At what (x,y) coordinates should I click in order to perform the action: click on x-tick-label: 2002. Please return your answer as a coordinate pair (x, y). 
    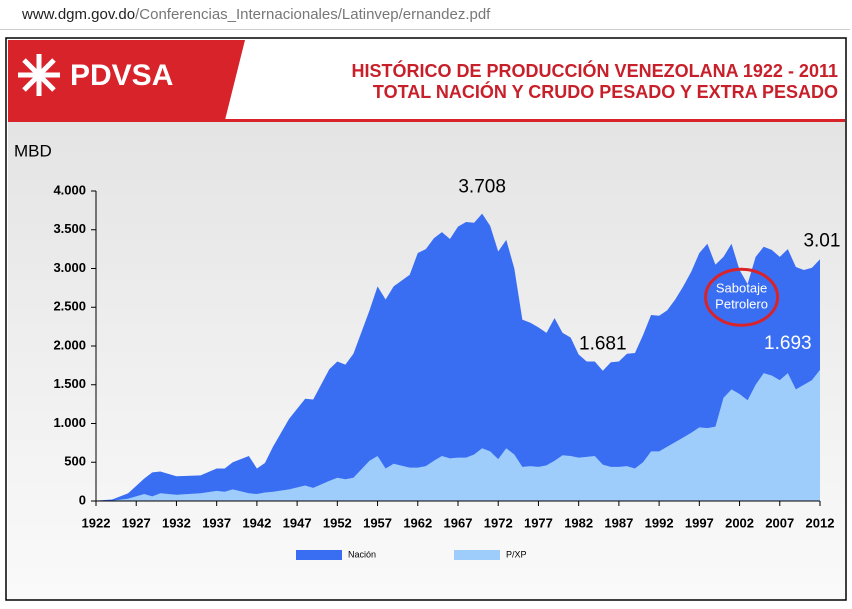
    Looking at the image, I should click on (739, 522).